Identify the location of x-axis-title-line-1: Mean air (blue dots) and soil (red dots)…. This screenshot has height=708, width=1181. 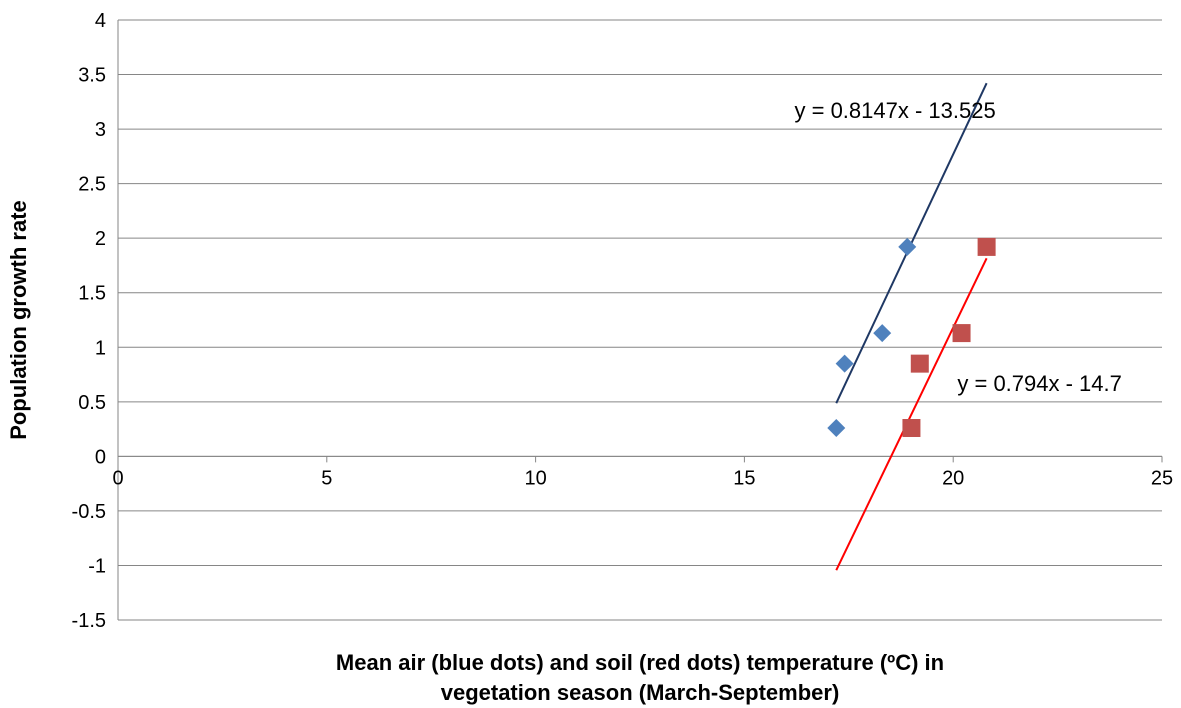
(640, 662).